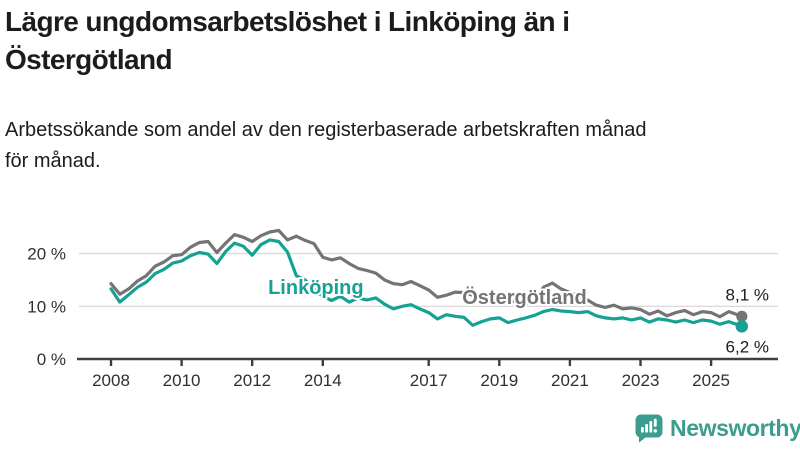  I want to click on end-value-label-linkoping: 6,2 %, so click(747, 346).